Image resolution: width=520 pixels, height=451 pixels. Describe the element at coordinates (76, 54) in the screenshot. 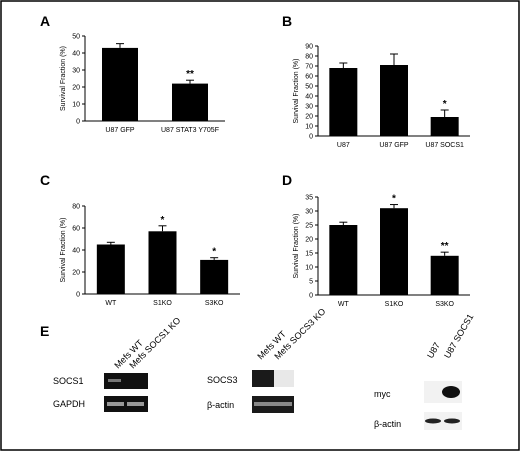

I see `chart-a-ytick-label-4: 40` at that location.